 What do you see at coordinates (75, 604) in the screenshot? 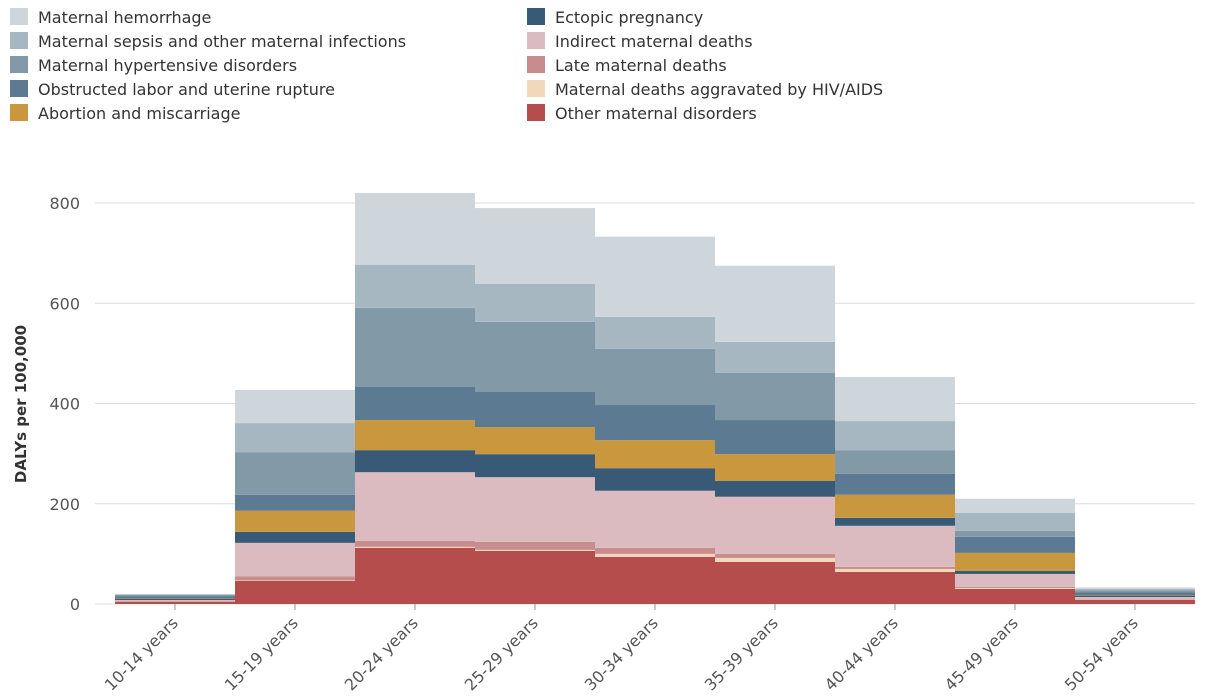
I see `y-tick-label: 0` at bounding box center [75, 604].